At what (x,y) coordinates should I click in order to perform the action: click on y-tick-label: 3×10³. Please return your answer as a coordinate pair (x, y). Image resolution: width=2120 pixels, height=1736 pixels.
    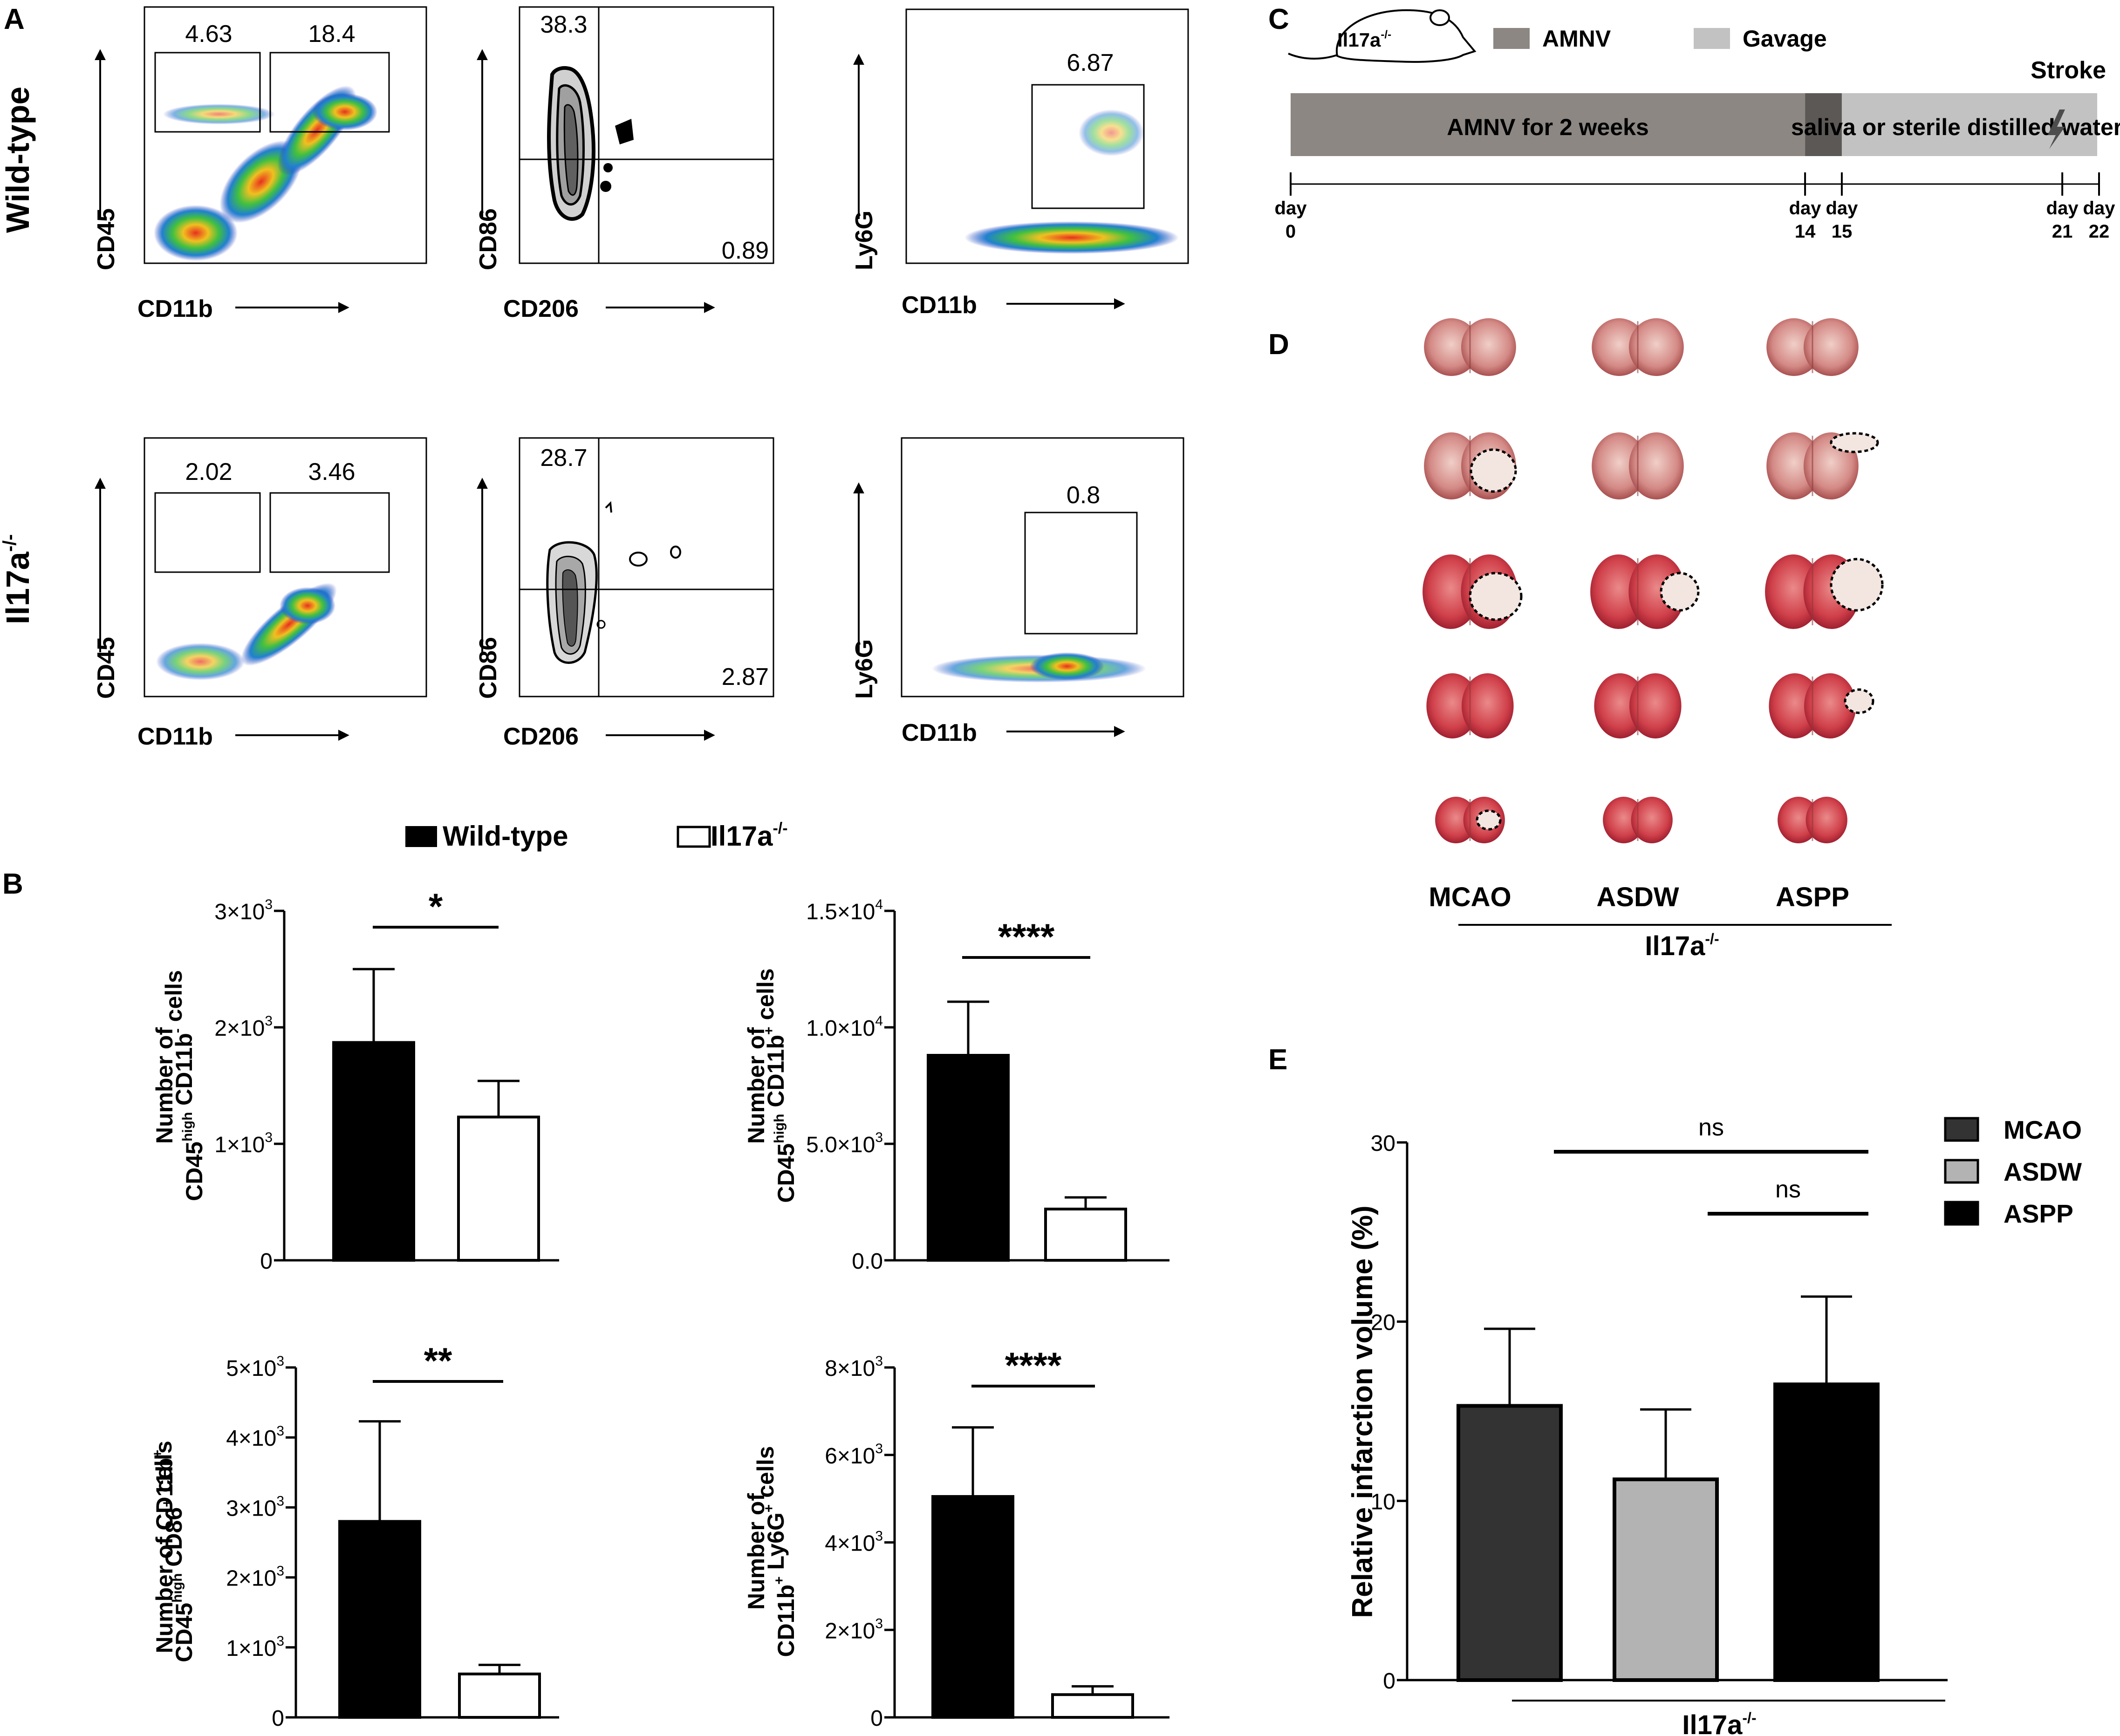
    Looking at the image, I should click on (243, 910).